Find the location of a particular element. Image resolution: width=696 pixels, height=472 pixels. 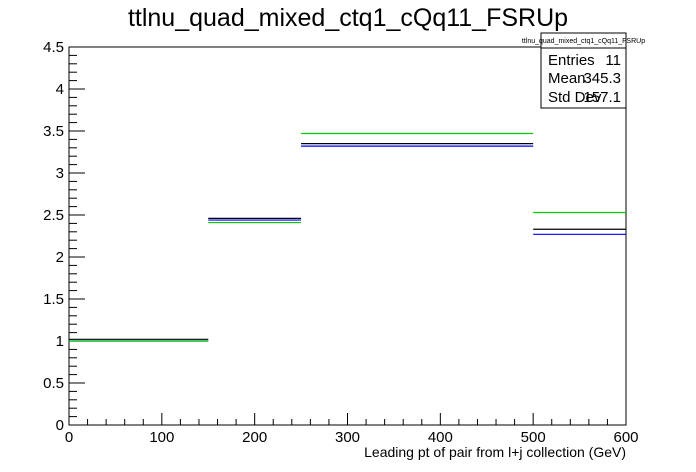

stats-box-title: ttlnu_quad_mixed_ctq1_cQq11_FSRUp is located at coordinates (583, 41).